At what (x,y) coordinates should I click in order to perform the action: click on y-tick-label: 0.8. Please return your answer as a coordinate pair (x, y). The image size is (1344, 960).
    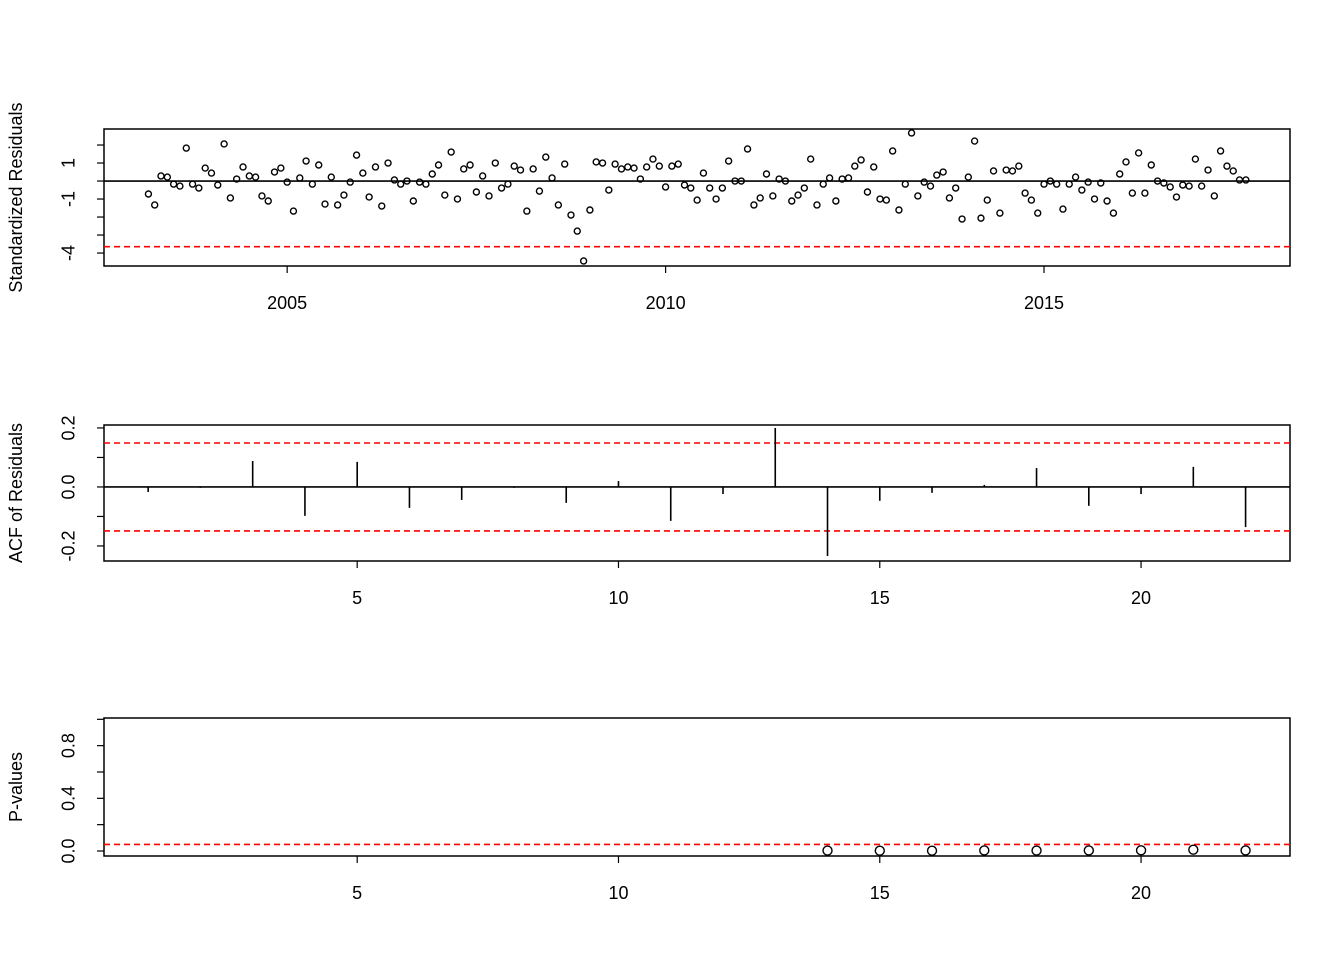
    Looking at the image, I should click on (69, 745).